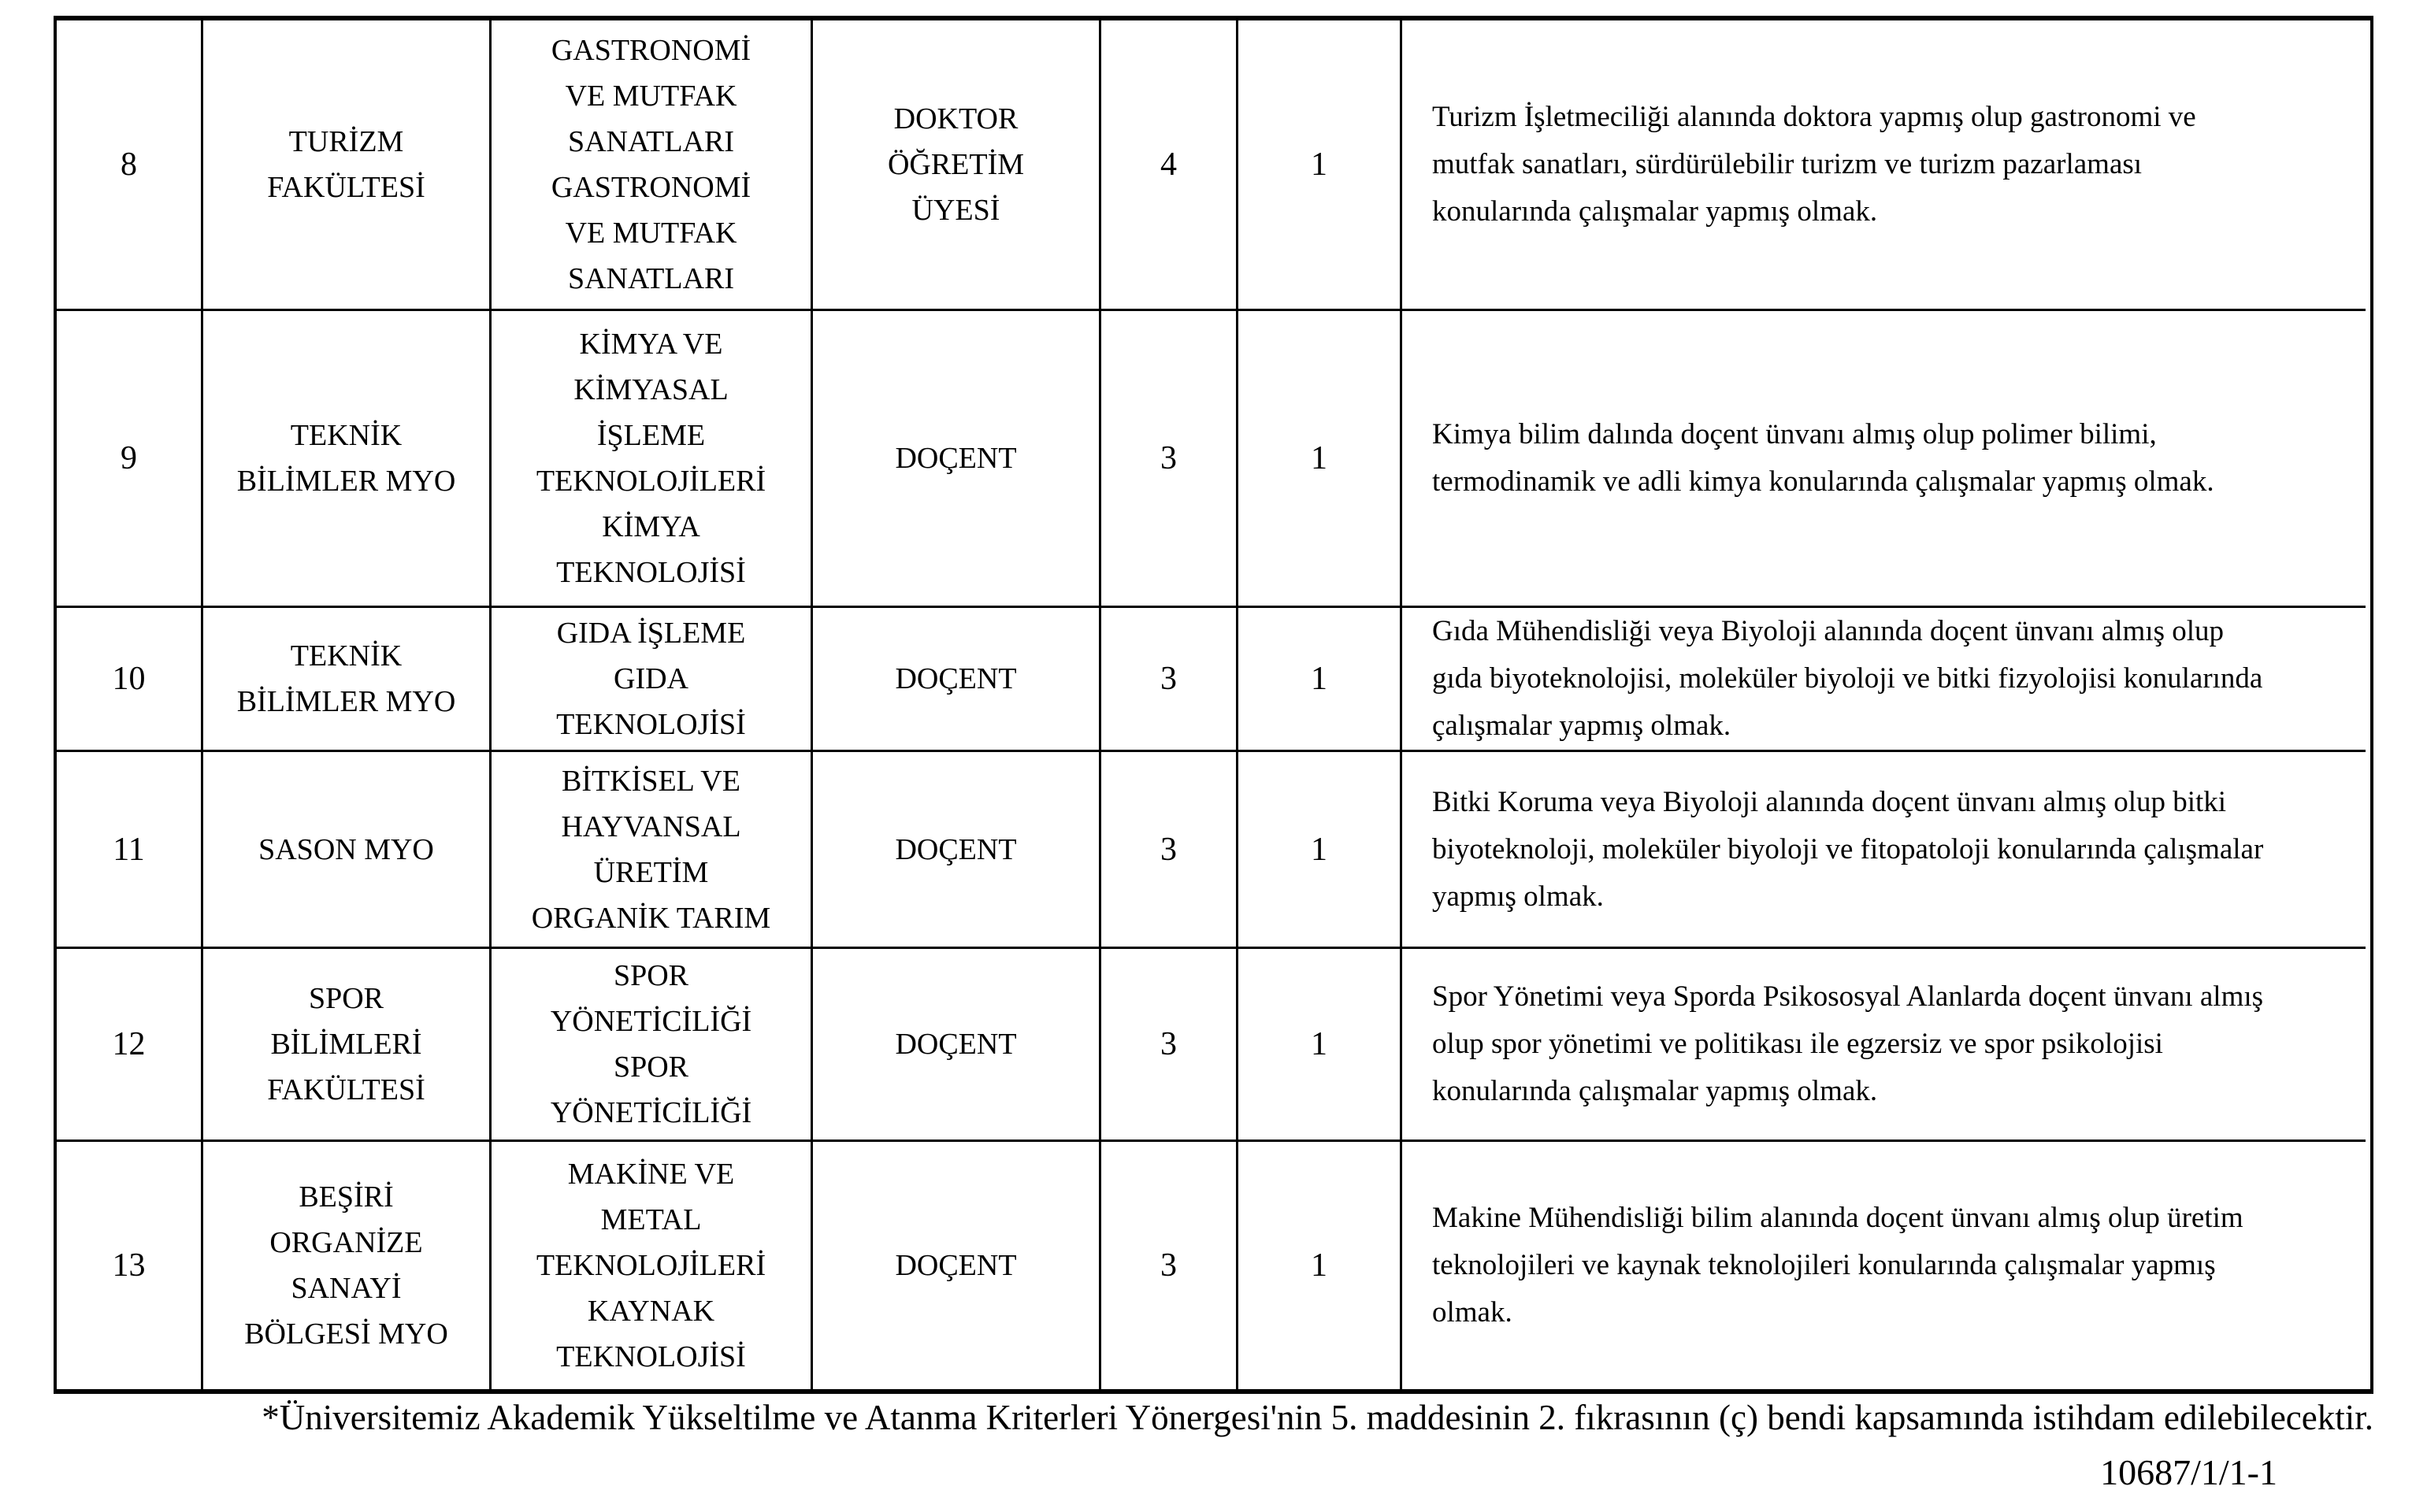 The height and width of the screenshot is (1512, 2427). I want to click on cell-text-line: KİMYASAL, so click(651, 389).